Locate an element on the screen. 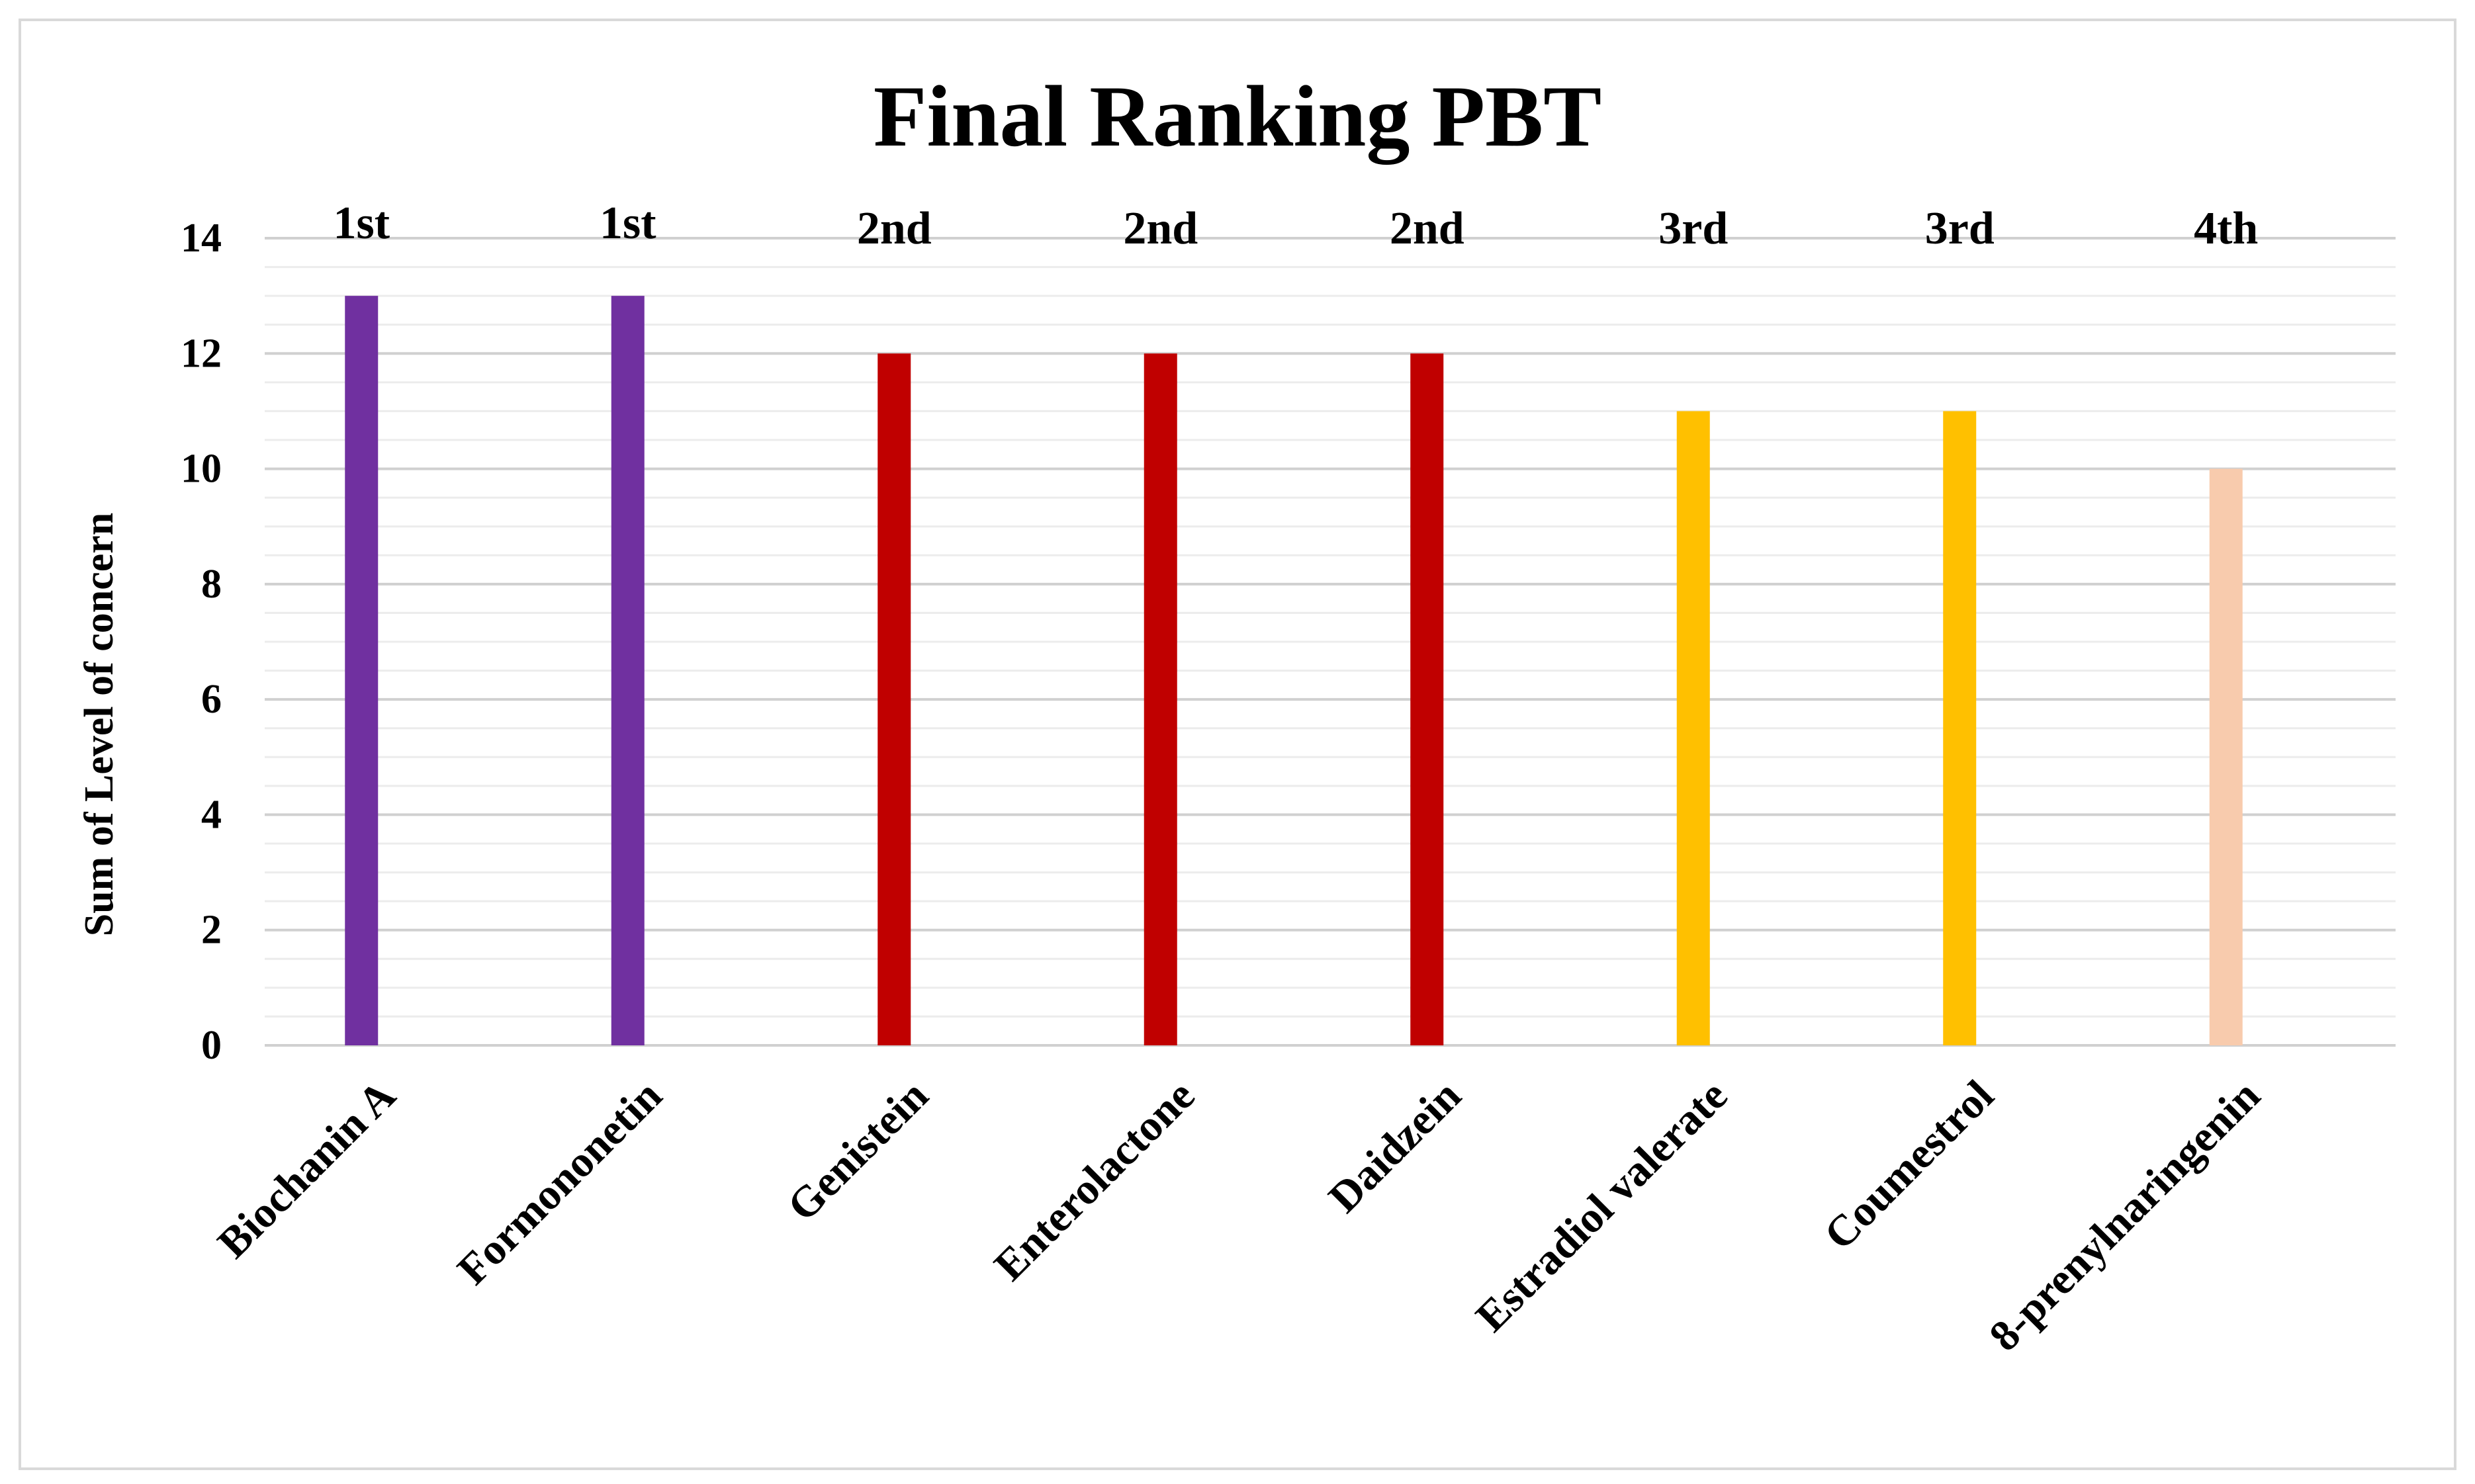 The image size is (2475, 1484). y-tick-label: 10 is located at coordinates (201, 470).